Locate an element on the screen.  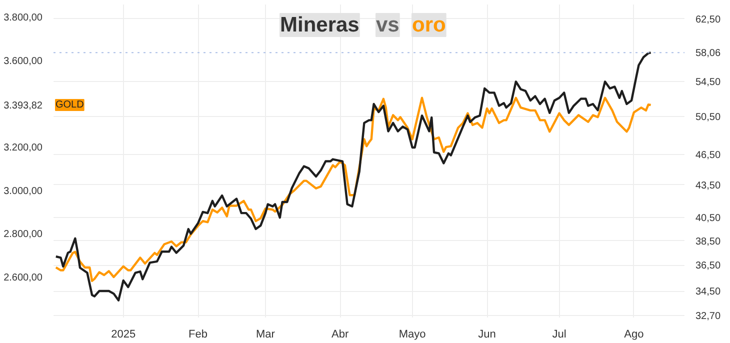
y-tick-label: 2.600,00 is located at coordinates (23, 278).